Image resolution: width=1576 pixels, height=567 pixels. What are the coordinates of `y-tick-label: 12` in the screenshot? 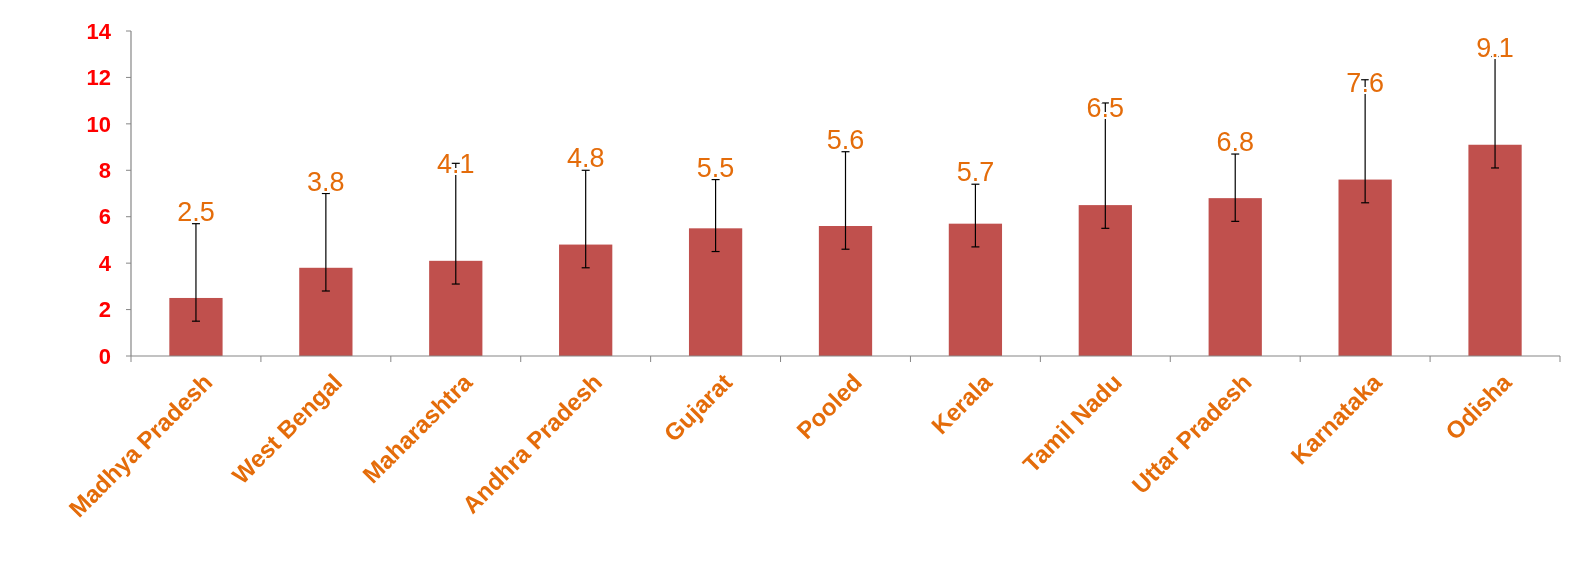 It's located at (98, 78).